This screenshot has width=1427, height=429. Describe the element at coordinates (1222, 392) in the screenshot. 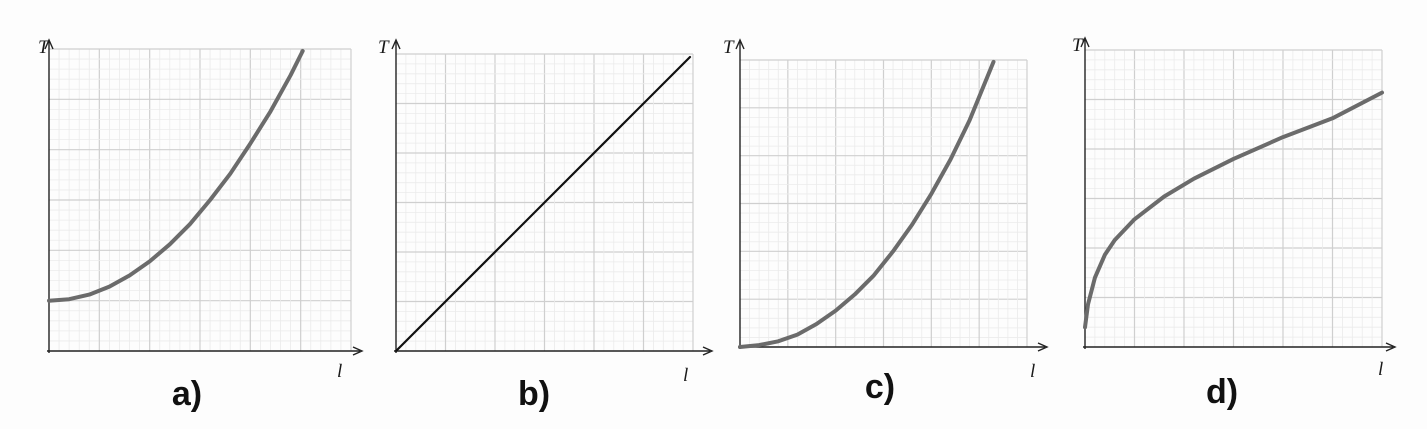

I see `panel-label: d)` at that location.